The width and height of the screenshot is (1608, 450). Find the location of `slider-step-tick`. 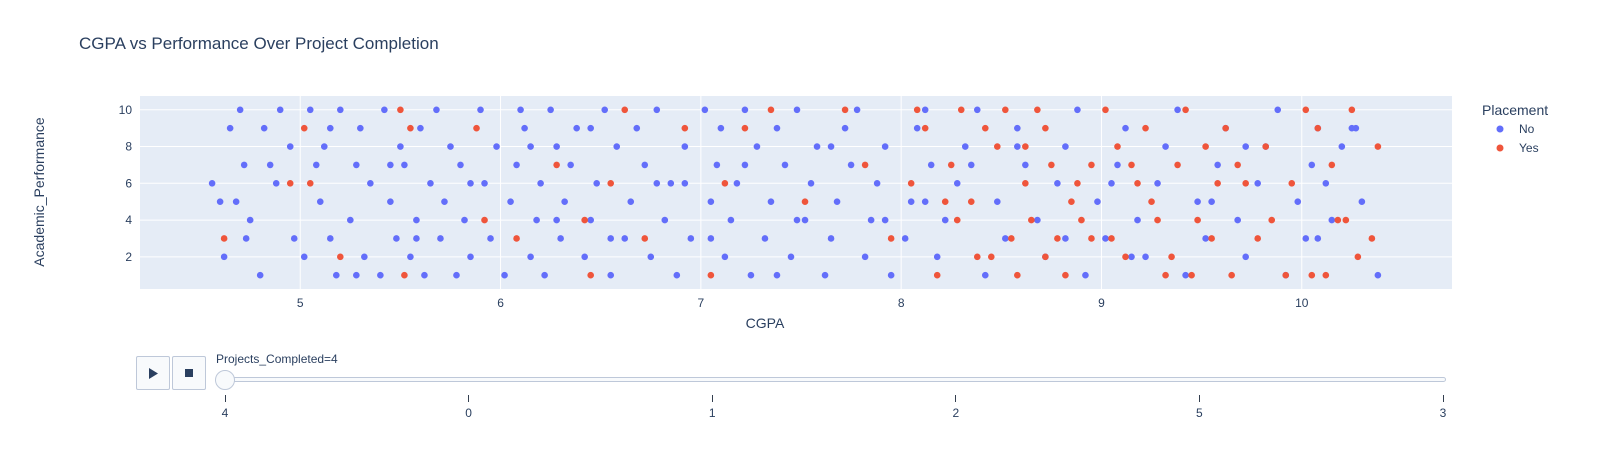

slider-step-tick is located at coordinates (1199, 398).